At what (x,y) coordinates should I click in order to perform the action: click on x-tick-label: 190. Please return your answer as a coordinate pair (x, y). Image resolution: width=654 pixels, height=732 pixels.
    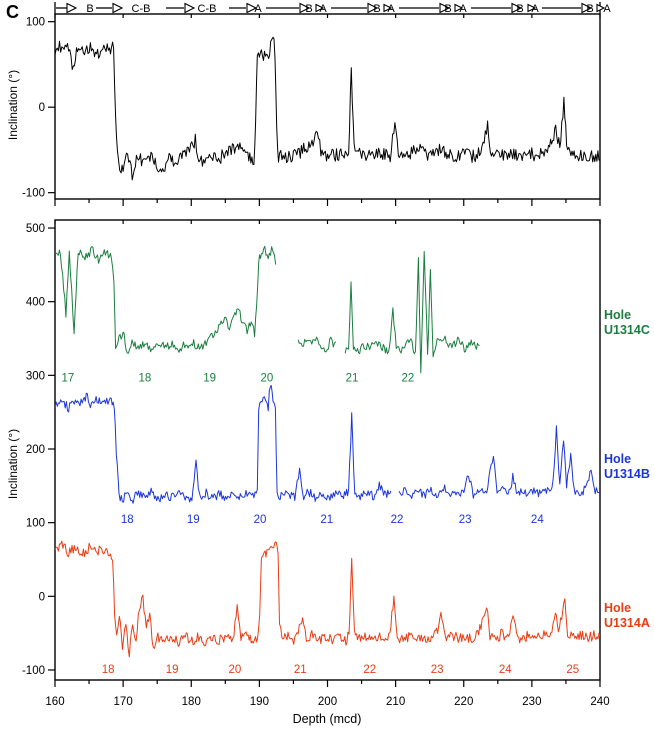
    Looking at the image, I should click on (259, 702).